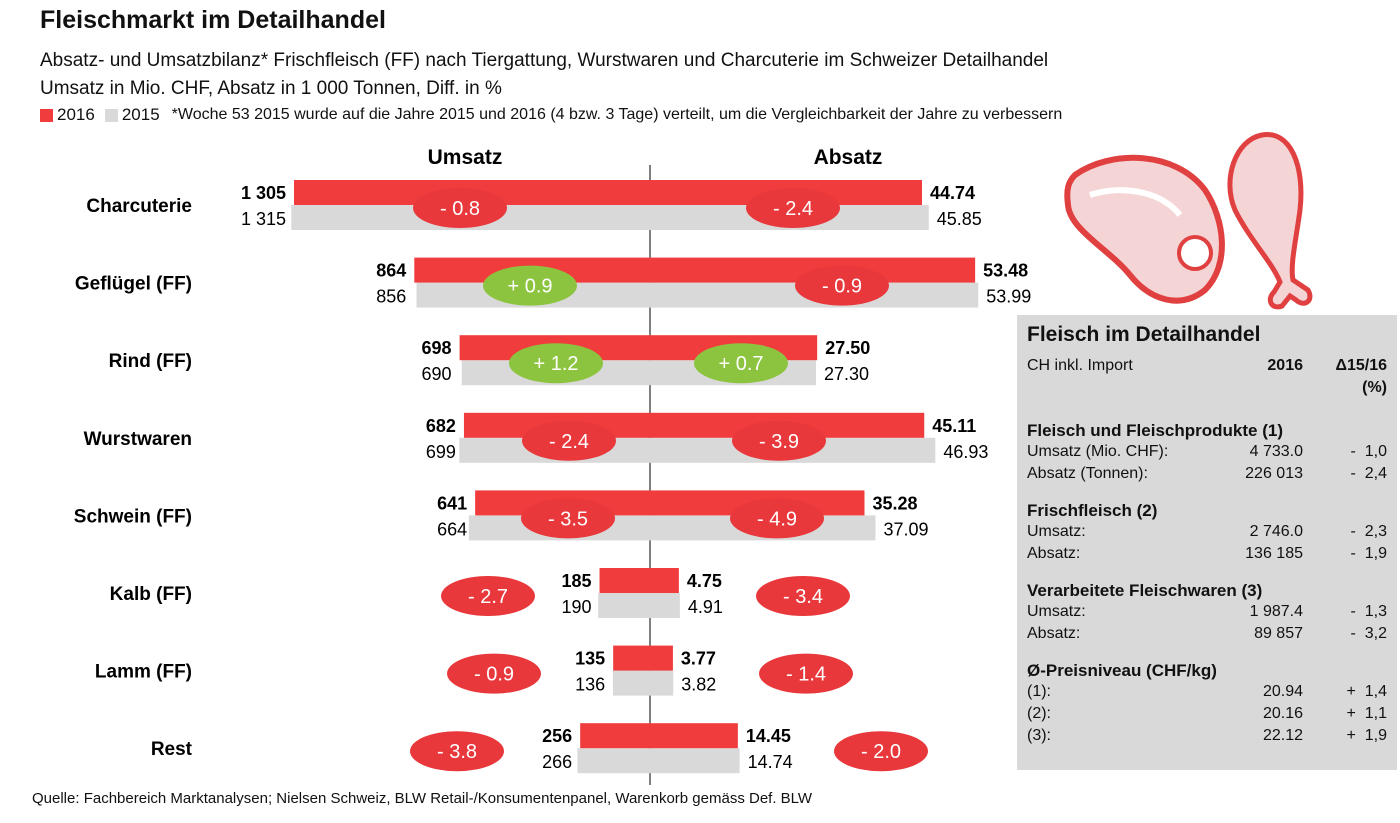  What do you see at coordinates (846, 374) in the screenshot?
I see `absatz-2015-label: 27.30` at bounding box center [846, 374].